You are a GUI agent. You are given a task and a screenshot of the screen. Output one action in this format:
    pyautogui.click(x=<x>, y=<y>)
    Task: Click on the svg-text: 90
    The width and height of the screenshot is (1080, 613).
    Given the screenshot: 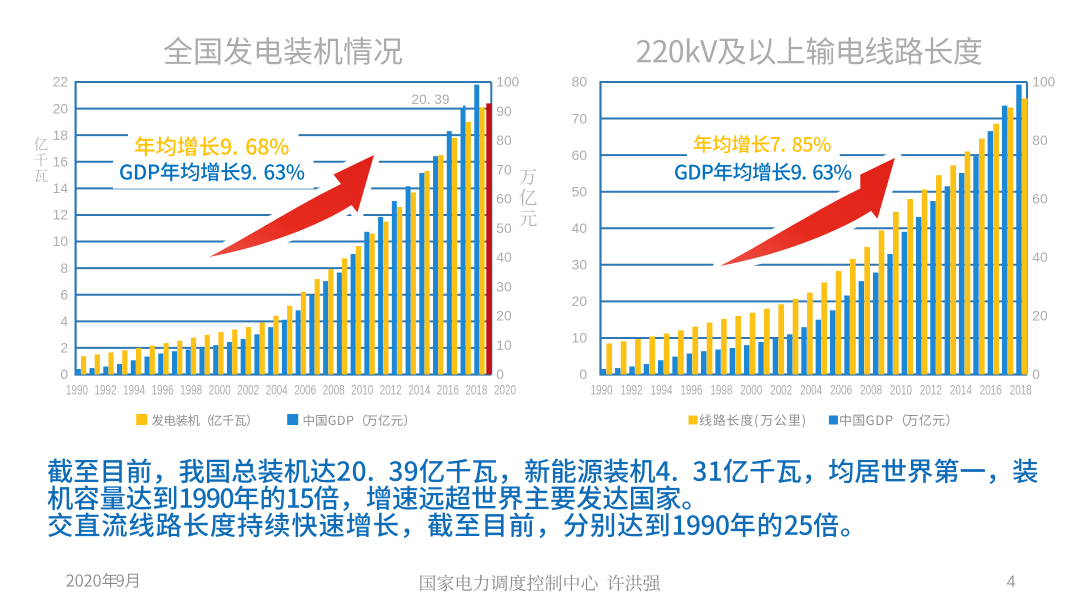 What is the action you would take?
    pyautogui.click(x=504, y=111)
    